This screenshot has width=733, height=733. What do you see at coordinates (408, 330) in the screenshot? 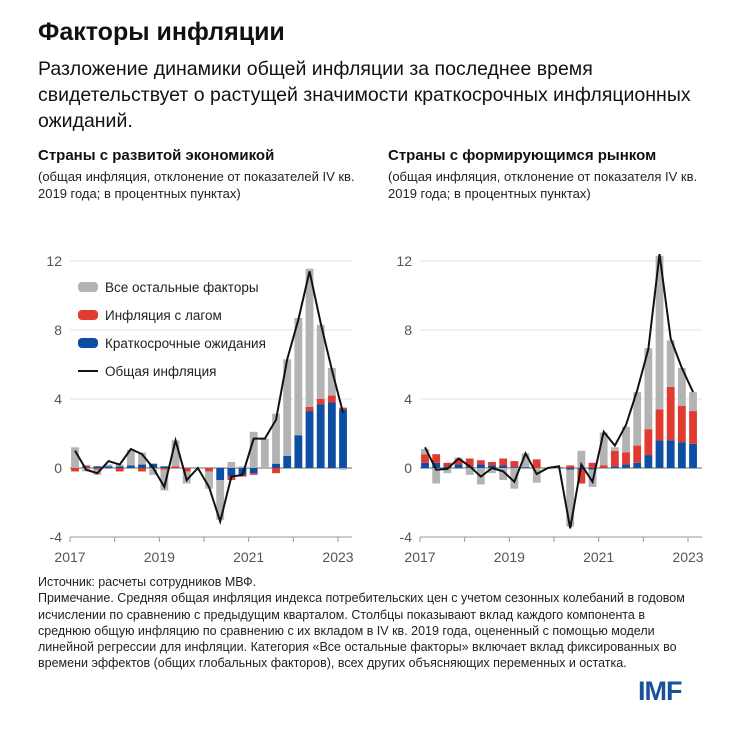
I see `y-tick-label: 8` at bounding box center [408, 330].